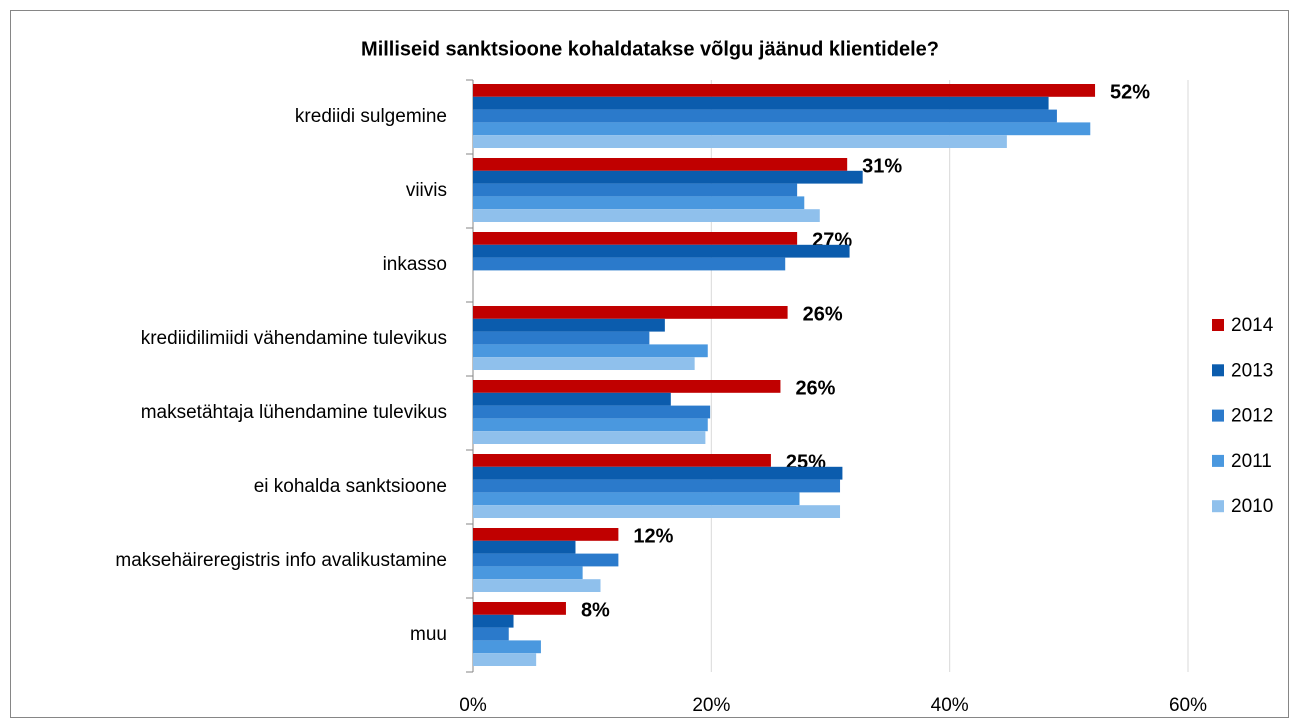 The image size is (1299, 719). What do you see at coordinates (1188, 705) in the screenshot?
I see `x-tick-label: 60%` at bounding box center [1188, 705].